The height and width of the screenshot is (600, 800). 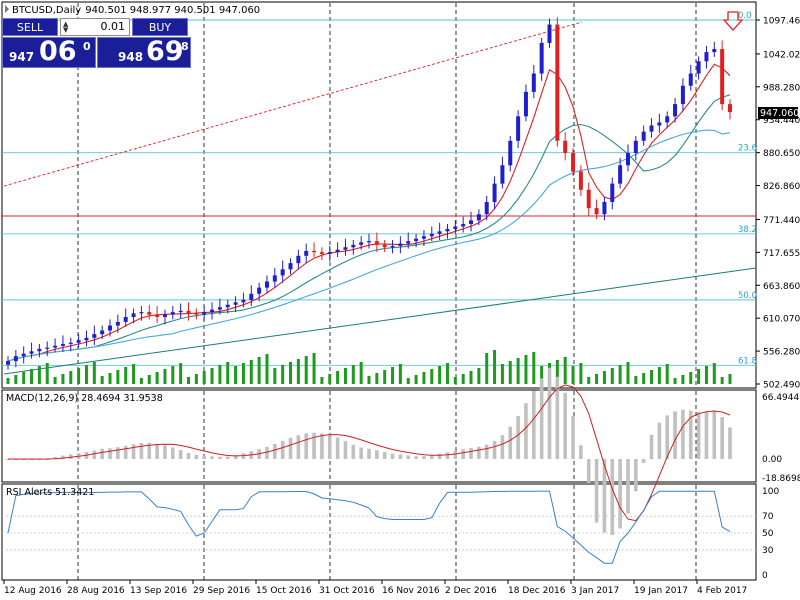 I want to click on sell-price-small: 947, so click(x=22, y=57).